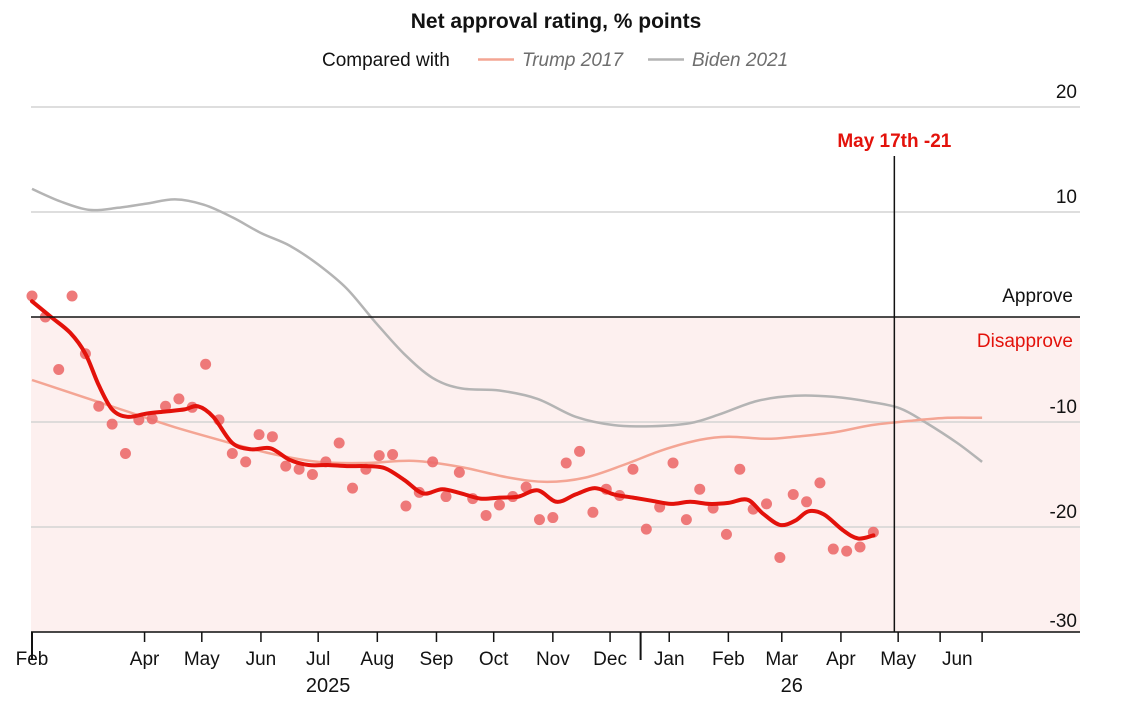 The height and width of the screenshot is (711, 1131). I want to click on series-line-trump-2017, so click(507, 431).